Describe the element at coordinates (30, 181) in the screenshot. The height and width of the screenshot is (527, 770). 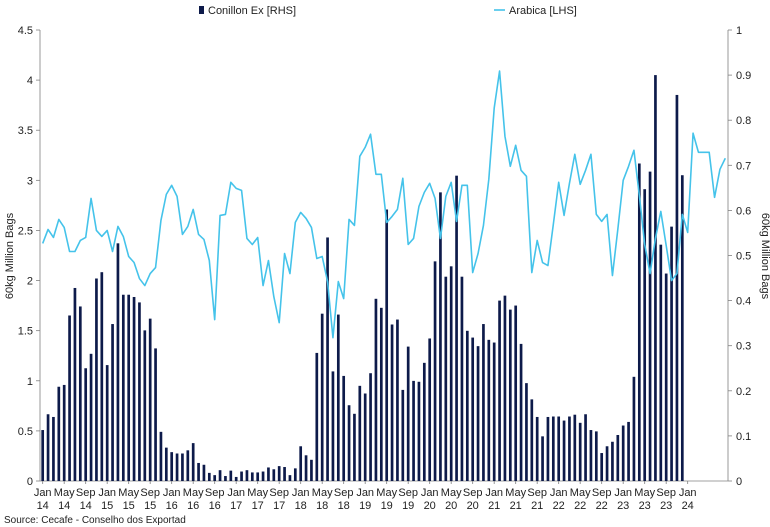
I see `left-tick-label: 3` at that location.